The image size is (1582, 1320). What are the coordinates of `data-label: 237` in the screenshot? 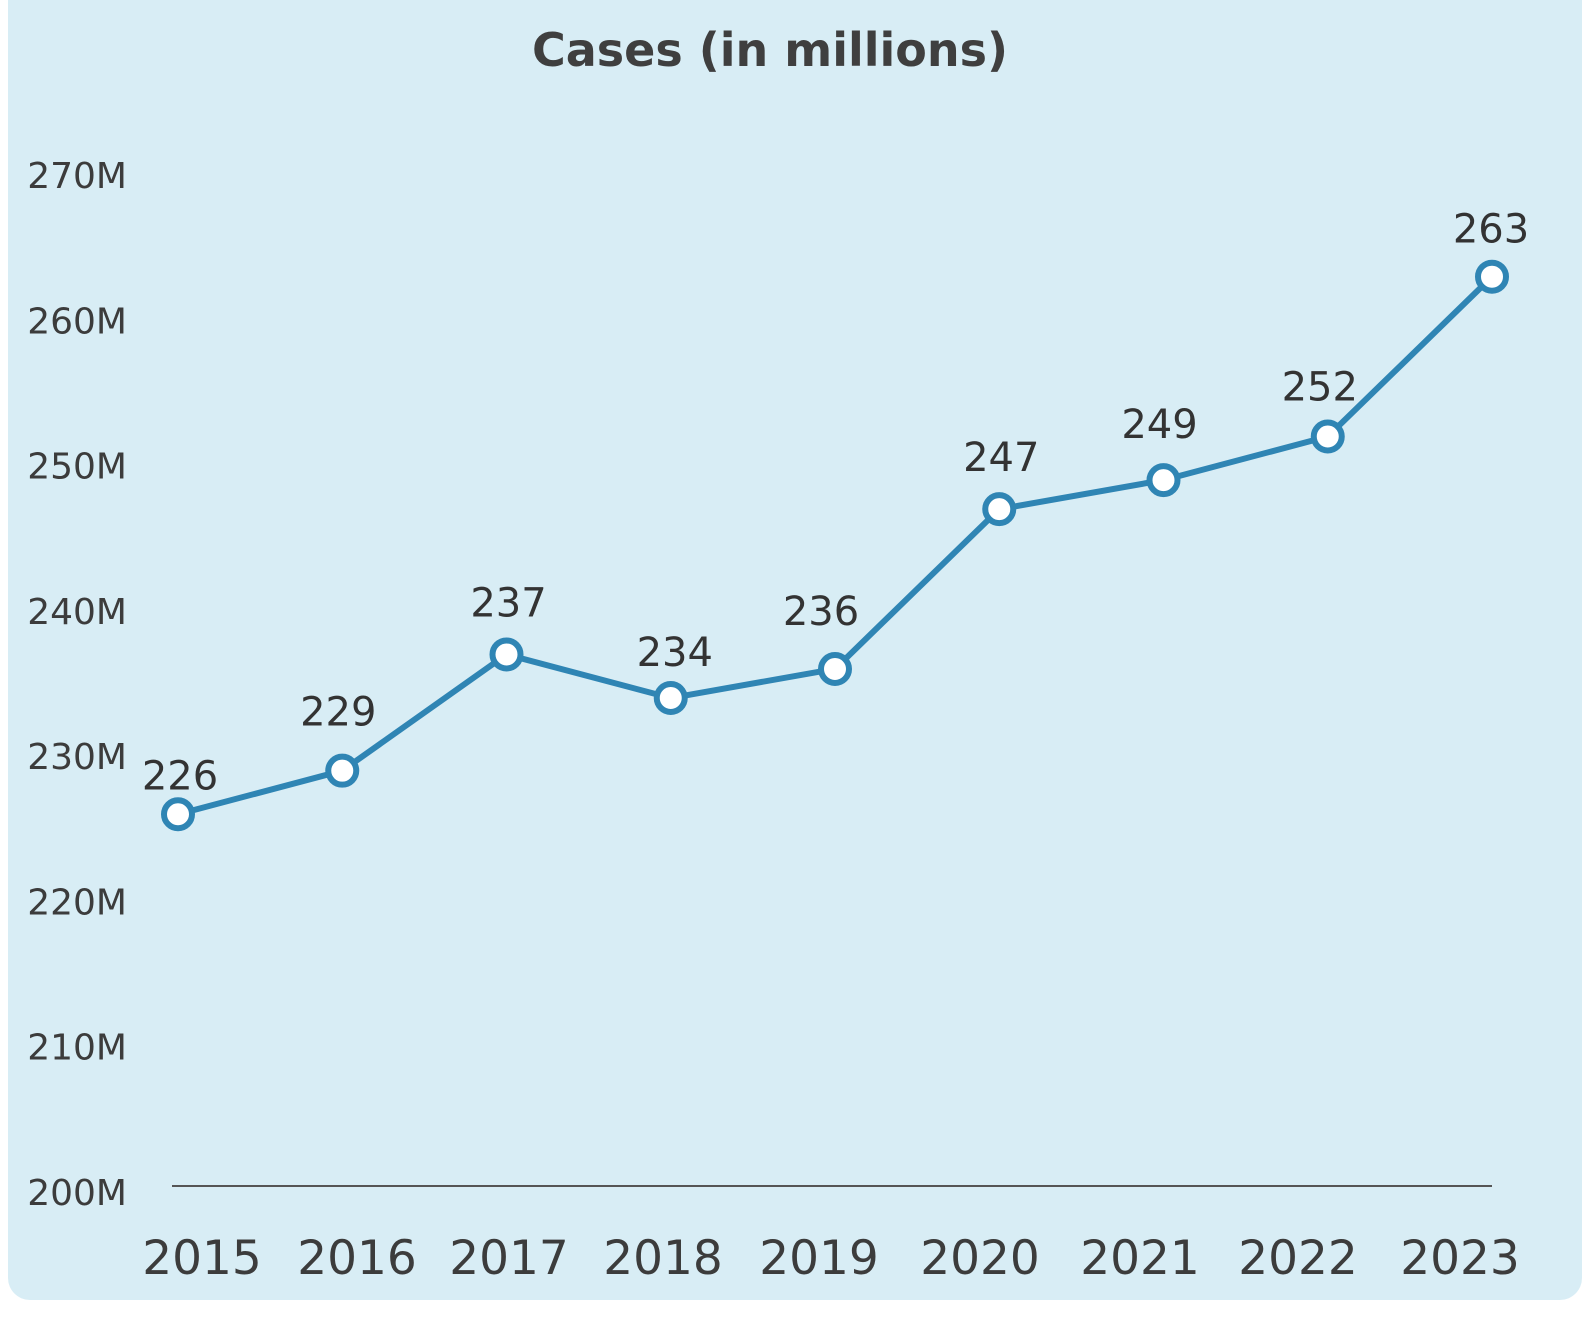 It's located at (508, 603).